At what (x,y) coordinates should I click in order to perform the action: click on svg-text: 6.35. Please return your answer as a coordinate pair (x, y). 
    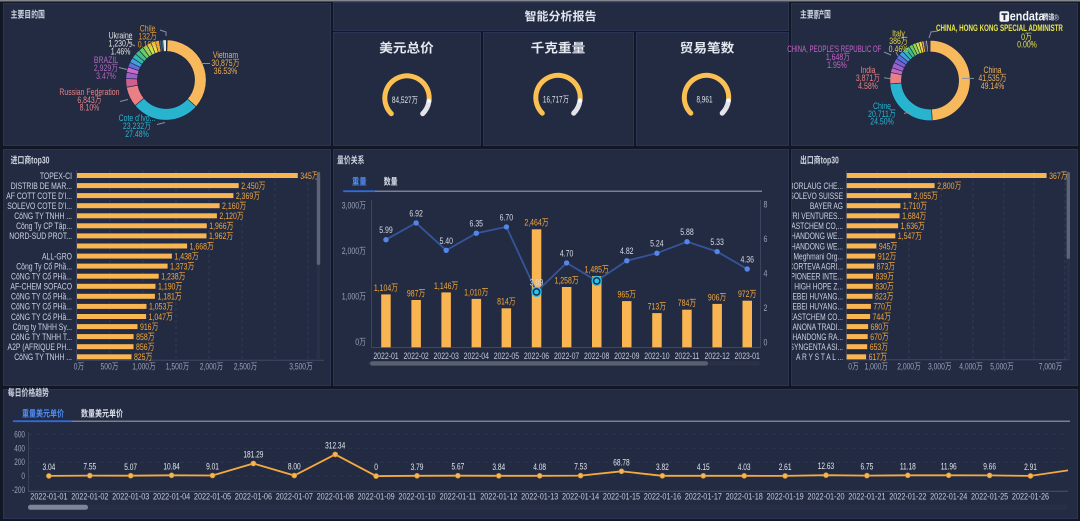
    Looking at the image, I should click on (477, 224).